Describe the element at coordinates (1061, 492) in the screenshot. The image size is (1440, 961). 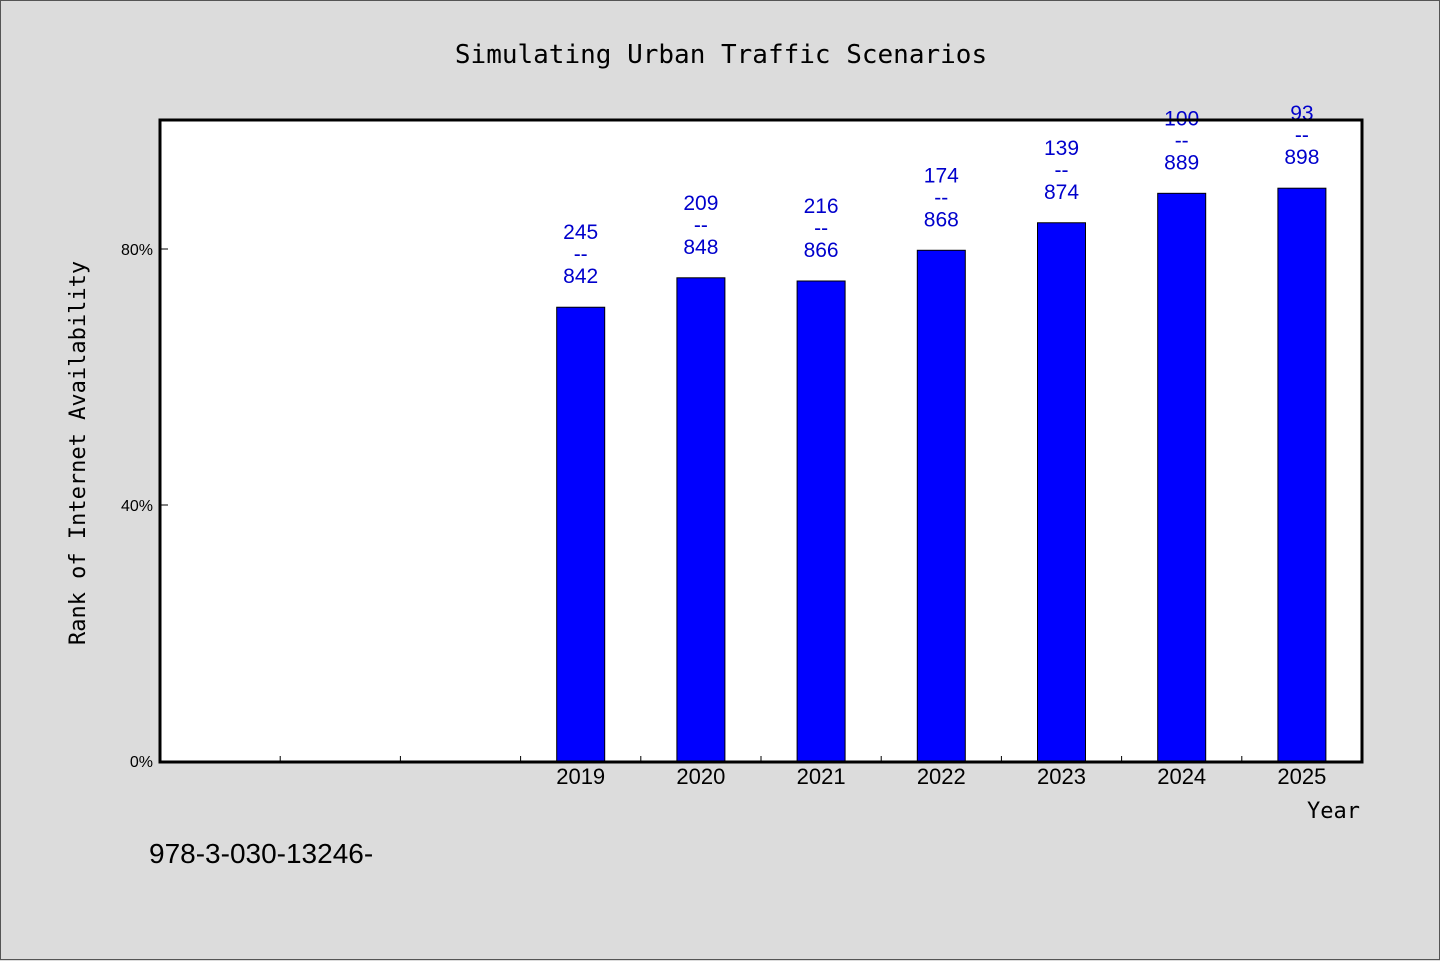
I see `bar-2023` at that location.